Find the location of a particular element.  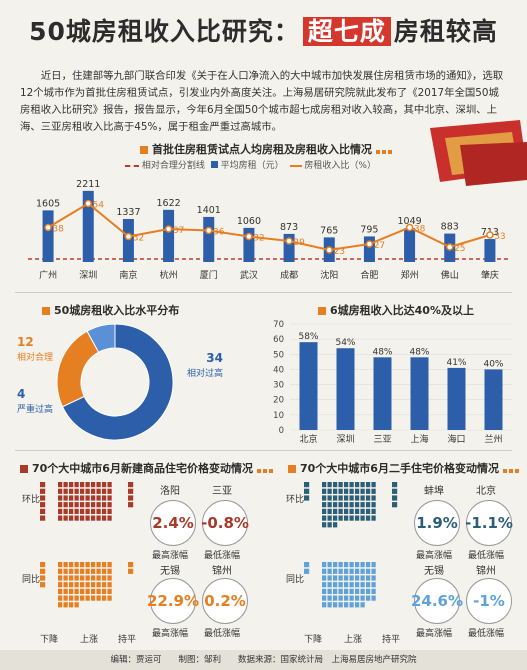

bar-label-海口: 41% is located at coordinates (456, 363).